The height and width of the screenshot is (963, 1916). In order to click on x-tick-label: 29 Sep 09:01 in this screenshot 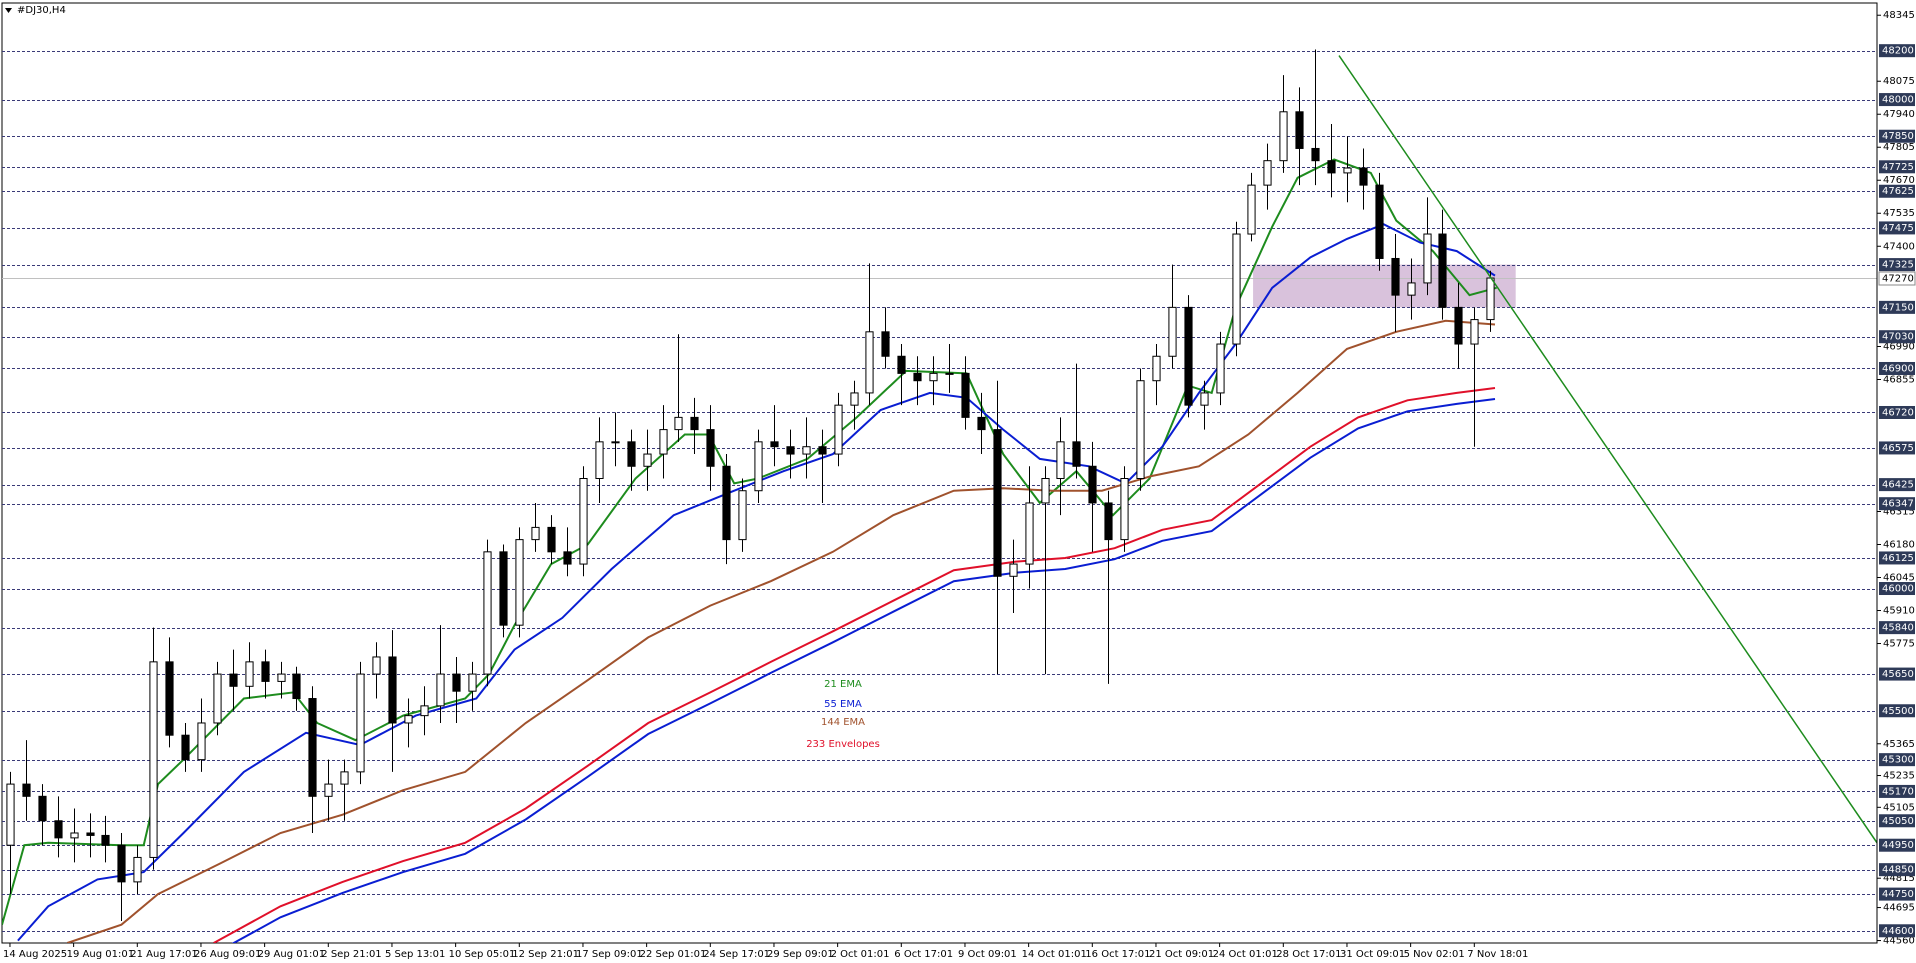, I will do `click(800, 954)`.